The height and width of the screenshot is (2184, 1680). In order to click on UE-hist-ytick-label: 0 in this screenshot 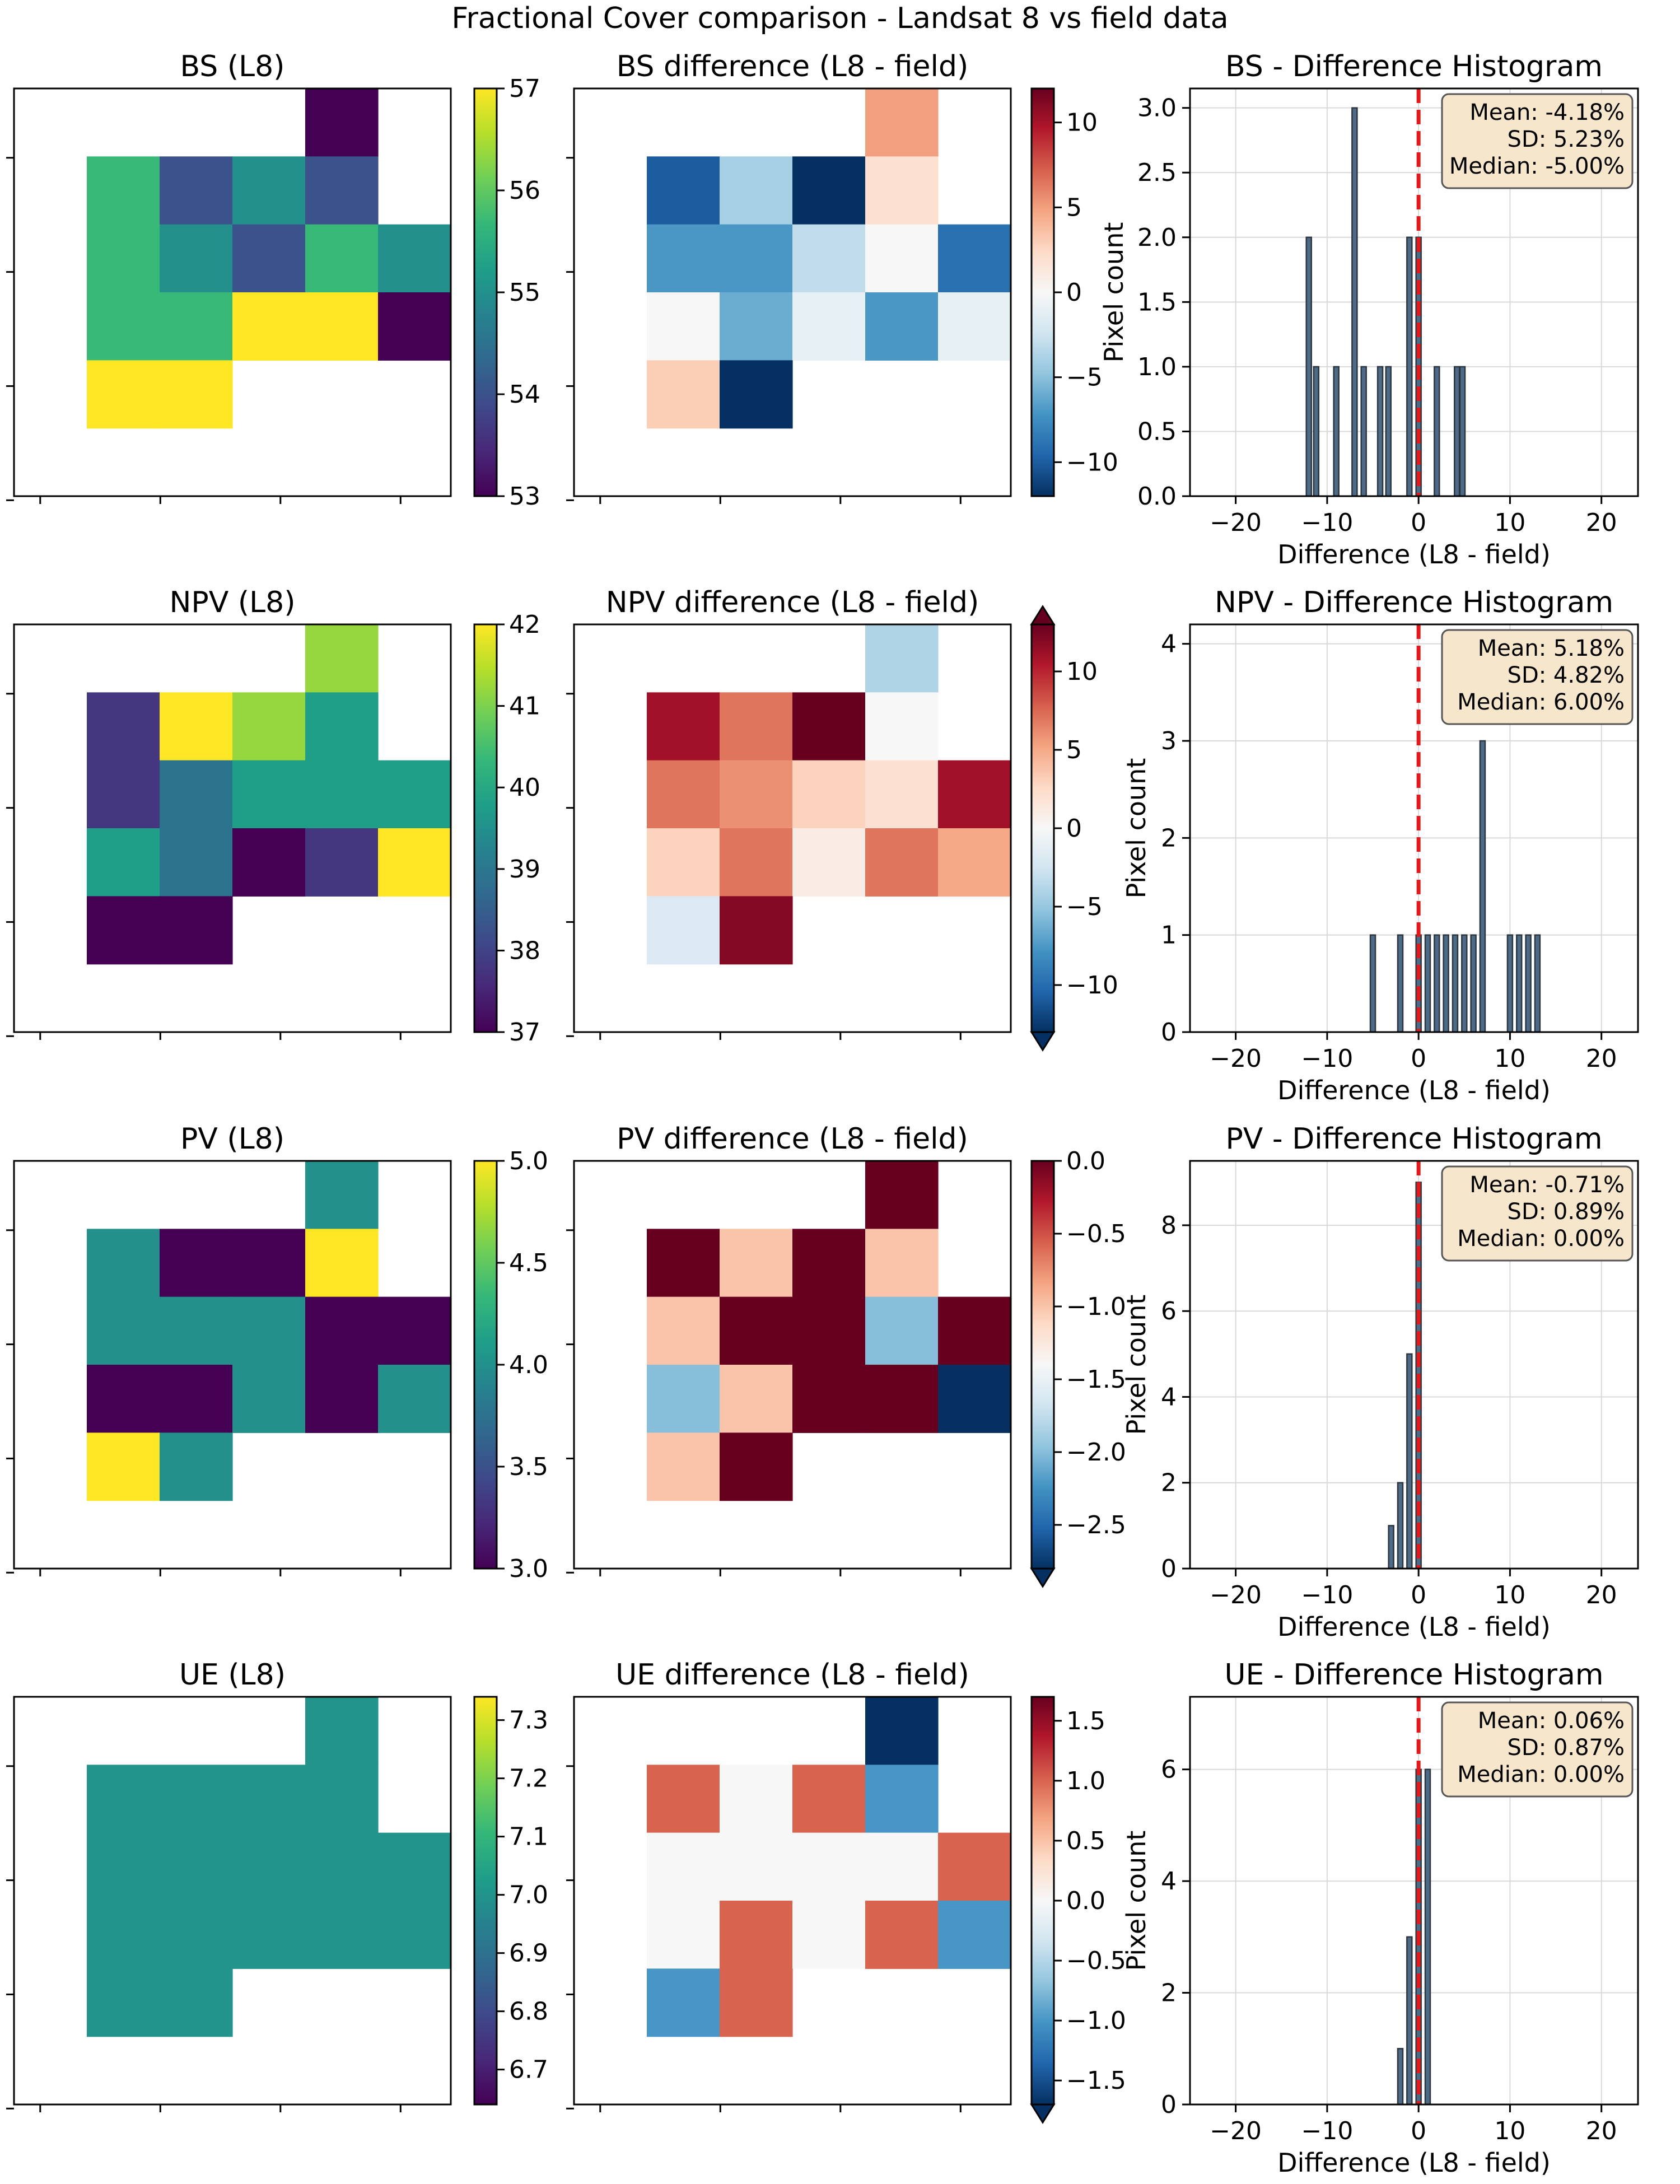, I will do `click(1169, 2105)`.